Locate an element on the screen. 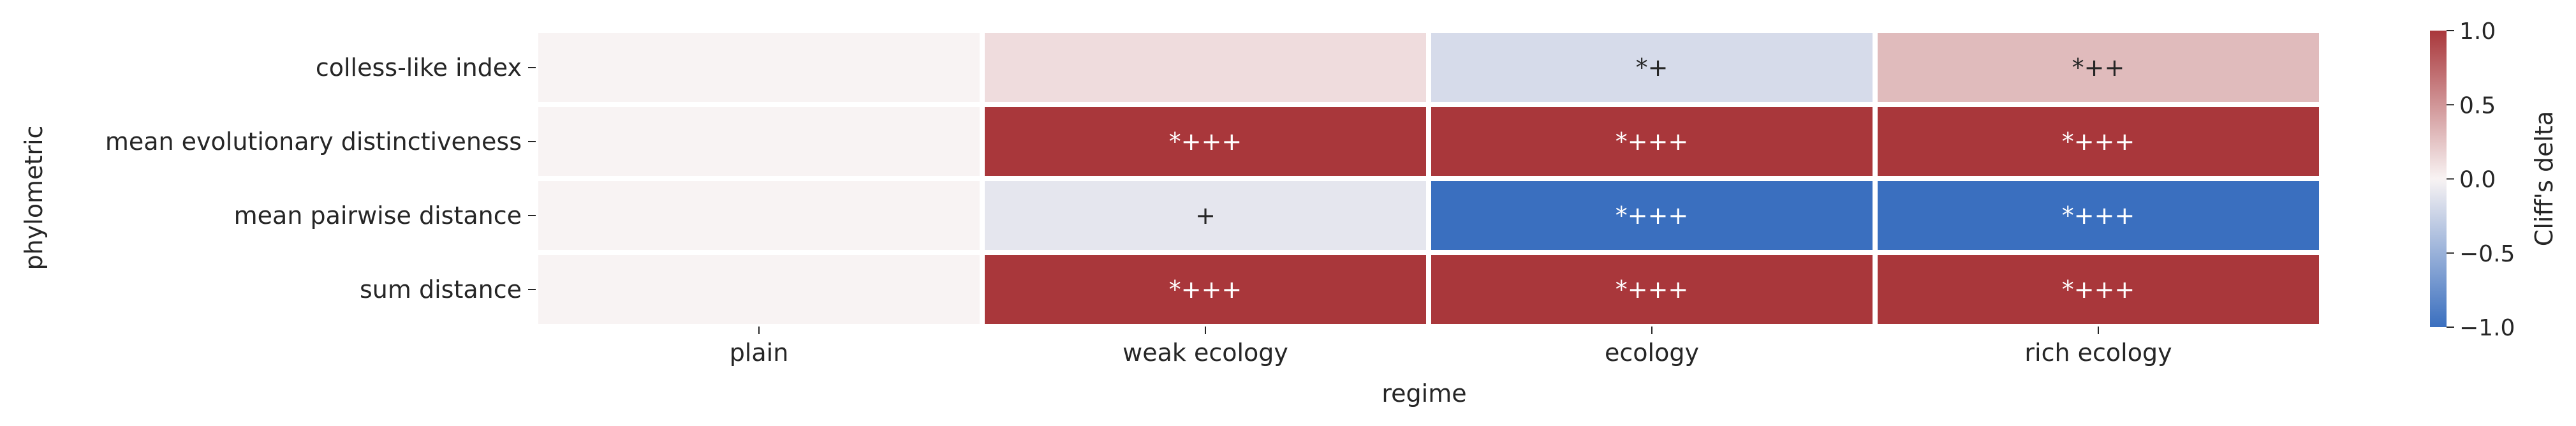 The width and height of the screenshot is (2576, 426). x-axis-ticks: plain weak ecology ecology rich ecology is located at coordinates (1451, 347).